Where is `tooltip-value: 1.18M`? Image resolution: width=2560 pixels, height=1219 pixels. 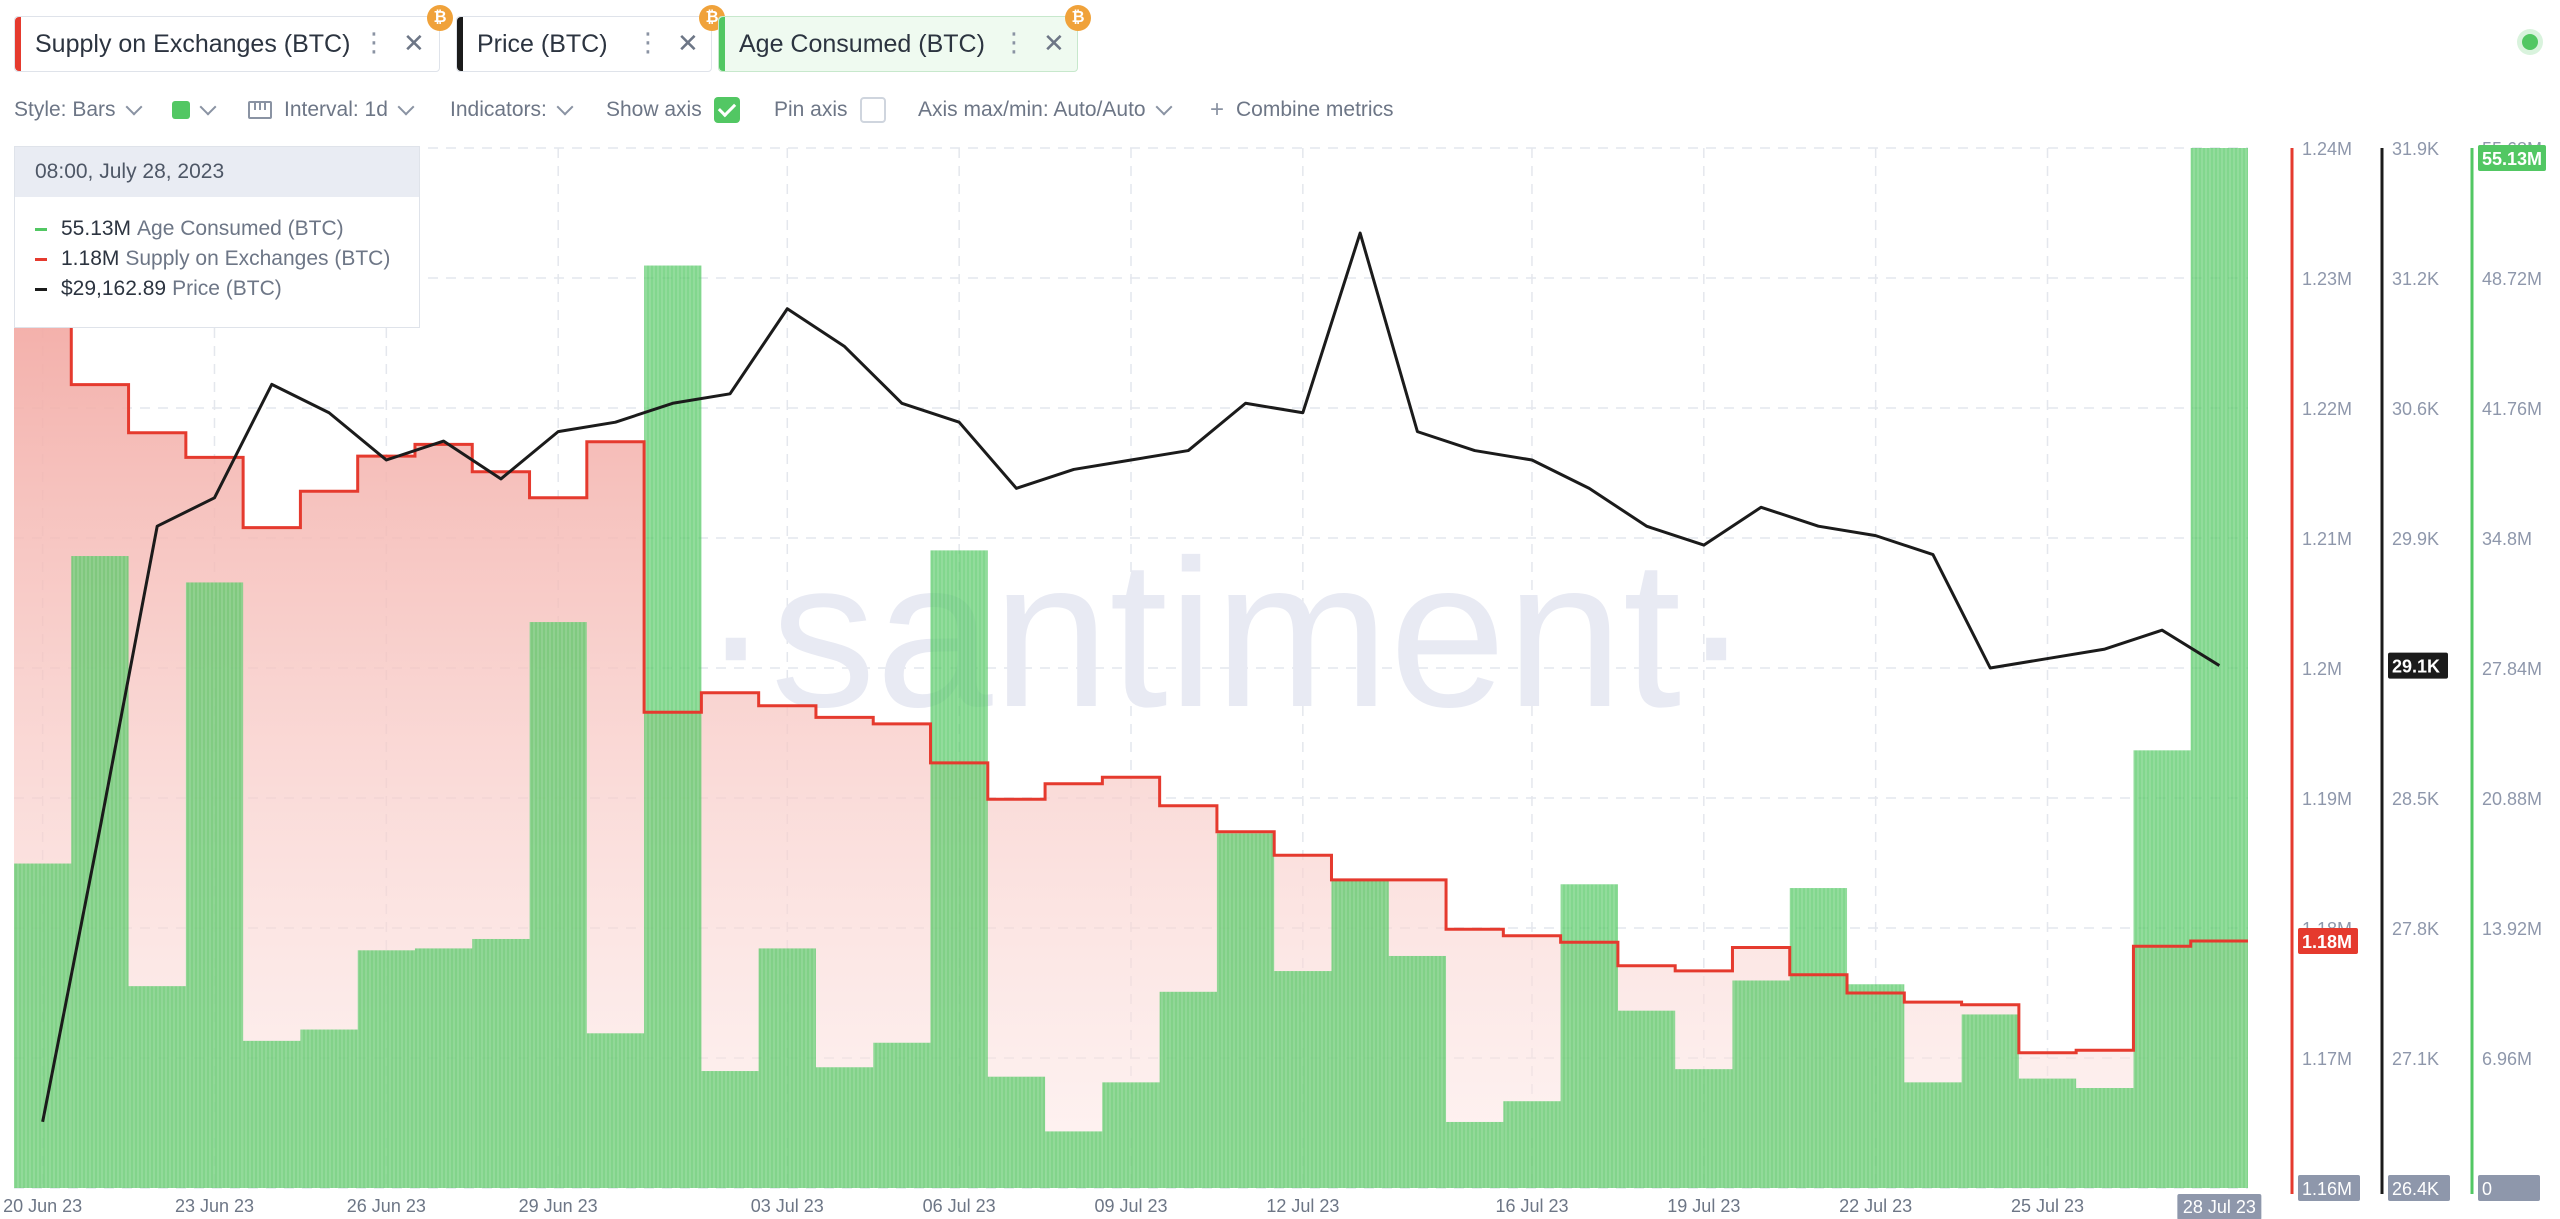 tooltip-value: 1.18M is located at coordinates (90, 258).